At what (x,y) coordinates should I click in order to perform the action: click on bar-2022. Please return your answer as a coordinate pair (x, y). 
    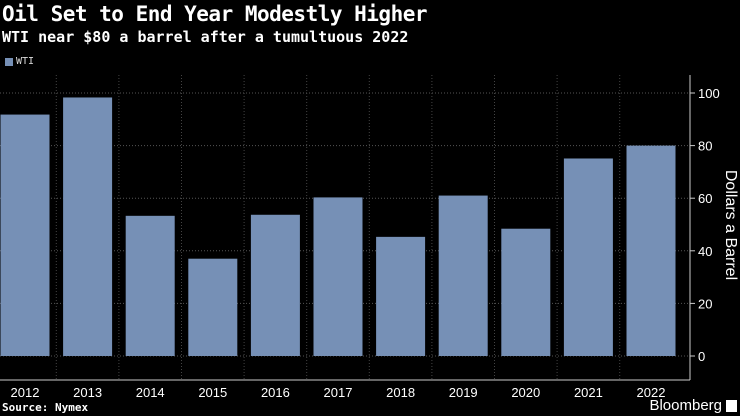
    Looking at the image, I should click on (651, 250).